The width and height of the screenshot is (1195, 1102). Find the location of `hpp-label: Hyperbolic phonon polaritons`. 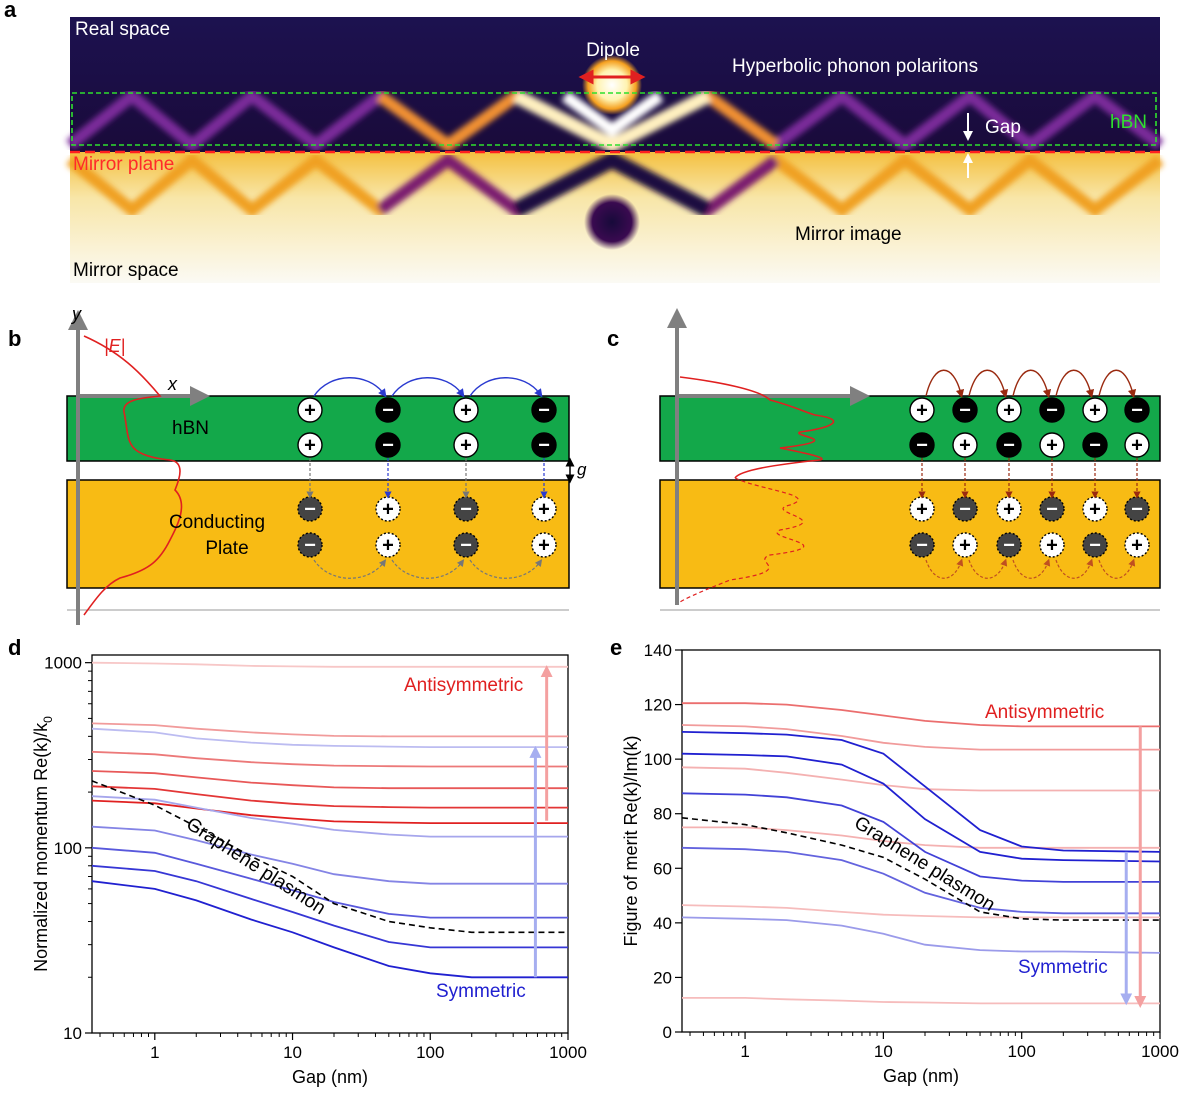

hpp-label: Hyperbolic phonon polaritons is located at coordinates (855, 66).